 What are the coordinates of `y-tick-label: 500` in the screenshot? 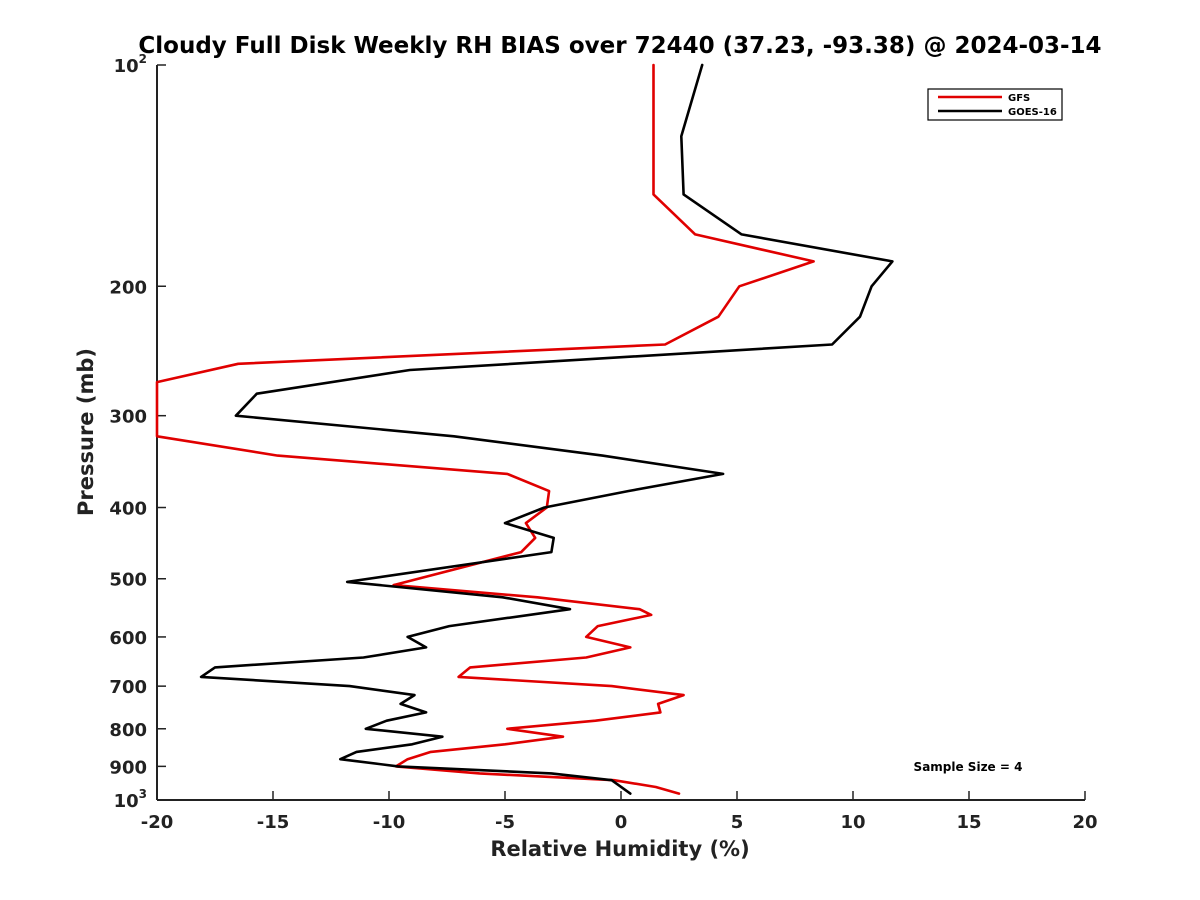 It's located at (128, 580).